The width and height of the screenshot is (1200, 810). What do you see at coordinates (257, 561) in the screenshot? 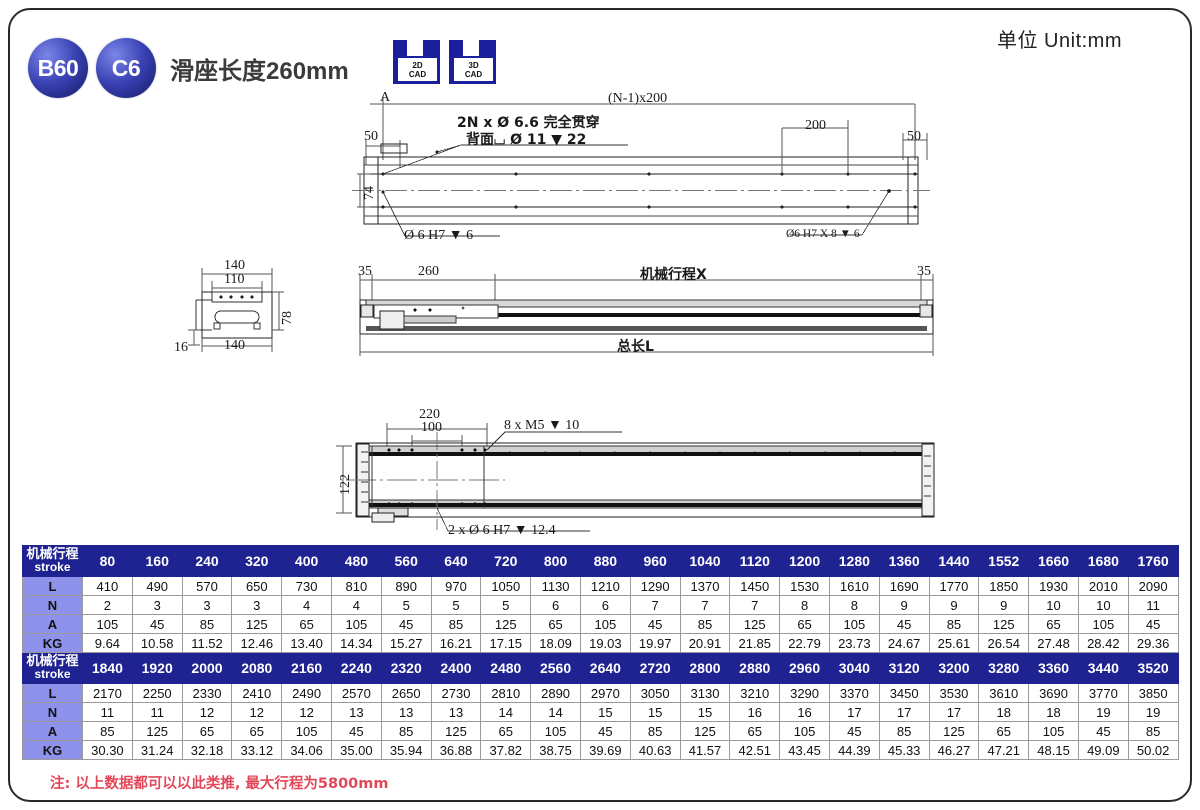
I see `stroke-value: 320` at bounding box center [257, 561].